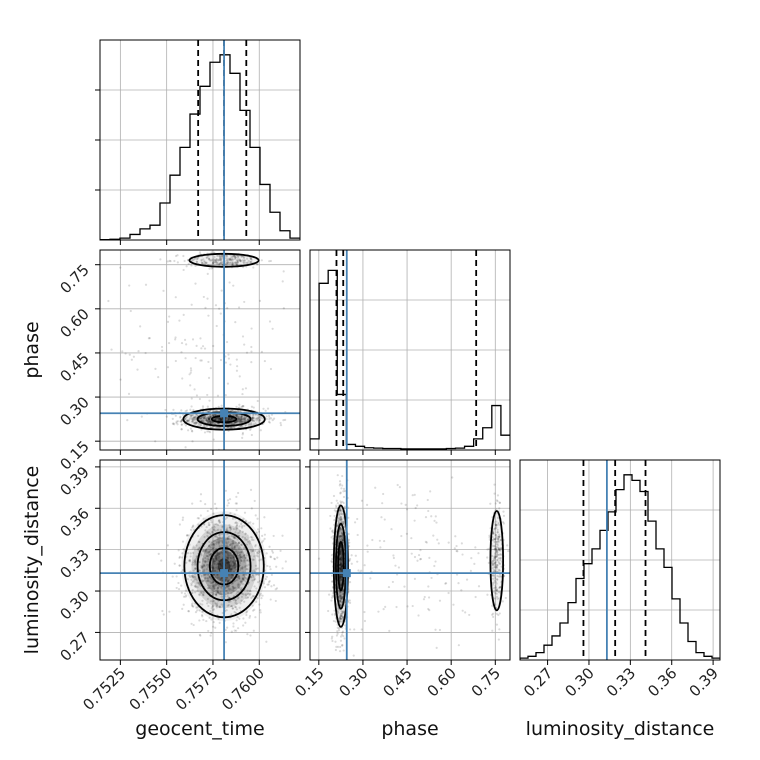 The height and width of the screenshot is (760, 760). What do you see at coordinates (620, 567) in the screenshot?
I see `hist-step-luminosity_distance` at bounding box center [620, 567].